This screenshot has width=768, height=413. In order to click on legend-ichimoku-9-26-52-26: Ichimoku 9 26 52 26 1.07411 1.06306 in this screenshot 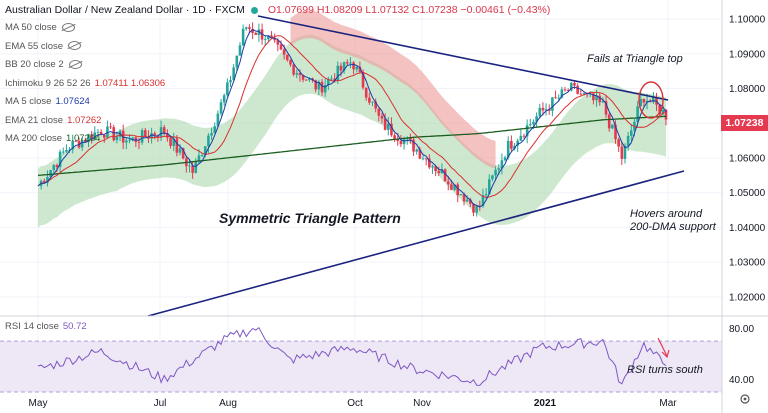, I will do `click(85, 83)`.